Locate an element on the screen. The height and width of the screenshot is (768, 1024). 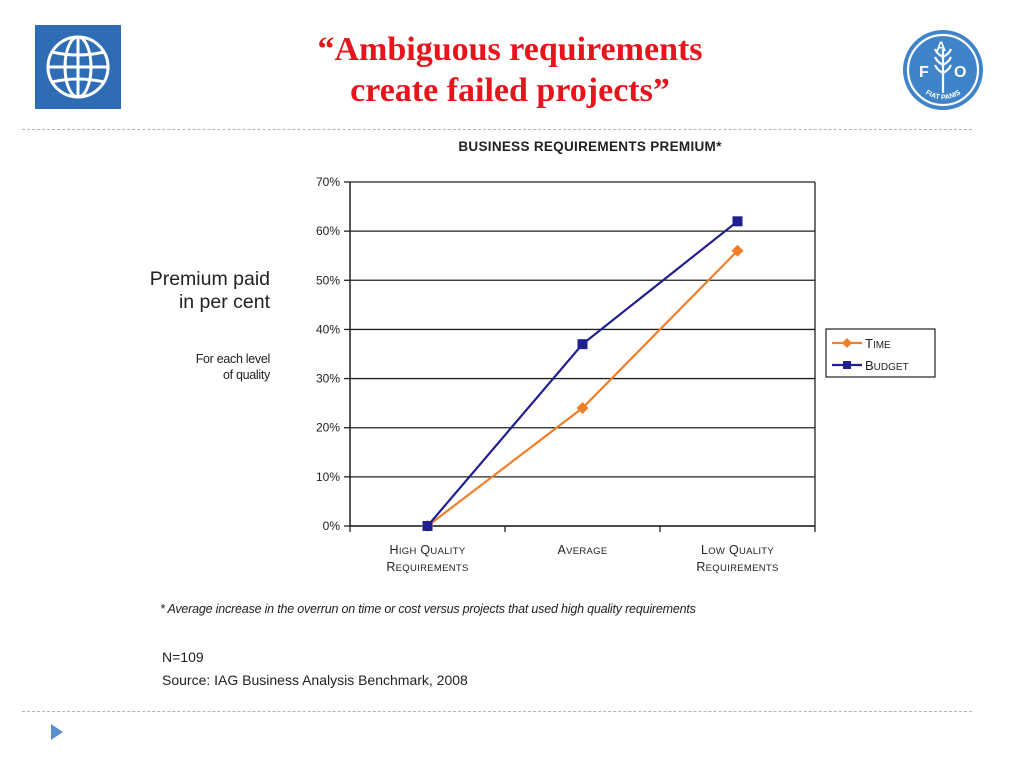
y-tick-label: 60% is located at coordinates (328, 231).